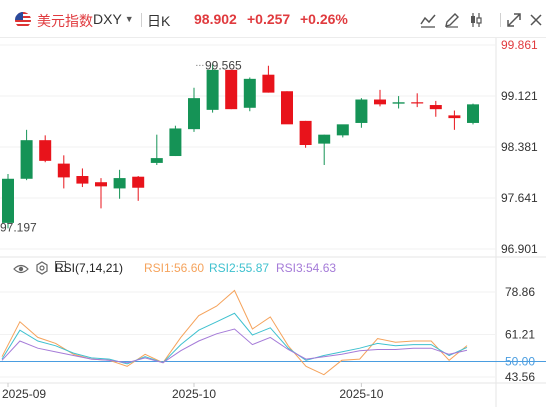  Describe the element at coordinates (21, 269) in the screenshot. I see `eye-icon` at that location.